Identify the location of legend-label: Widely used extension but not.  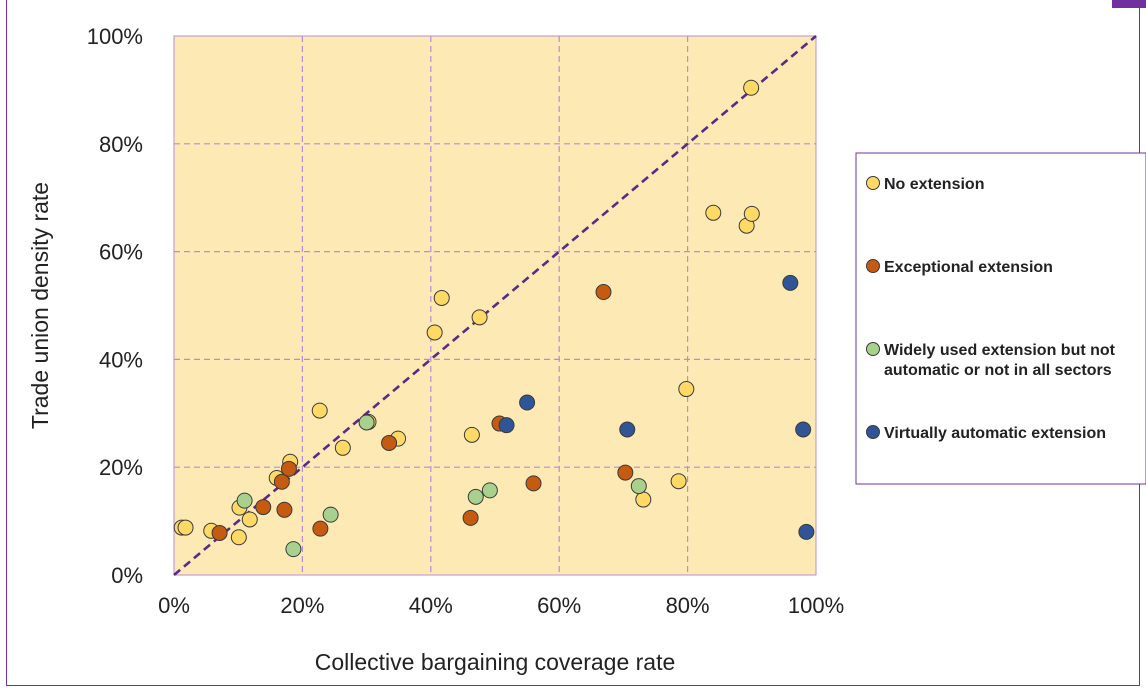
(1000, 350).